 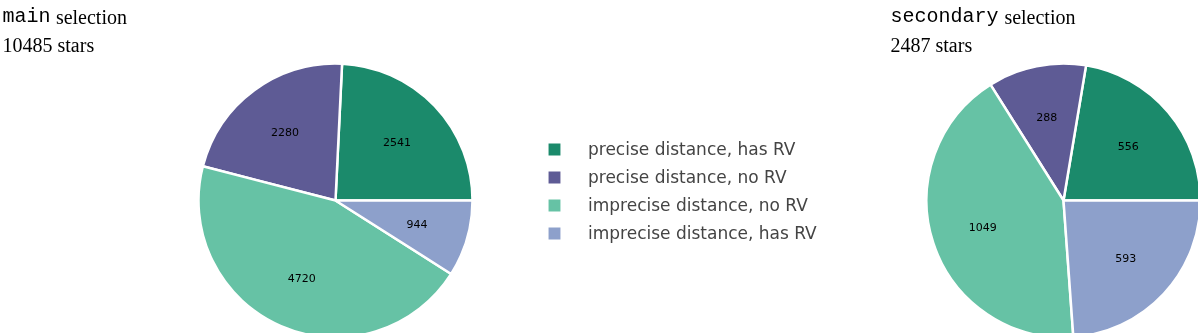 What do you see at coordinates (417, 225) in the screenshot?
I see `data-label: 944` at bounding box center [417, 225].